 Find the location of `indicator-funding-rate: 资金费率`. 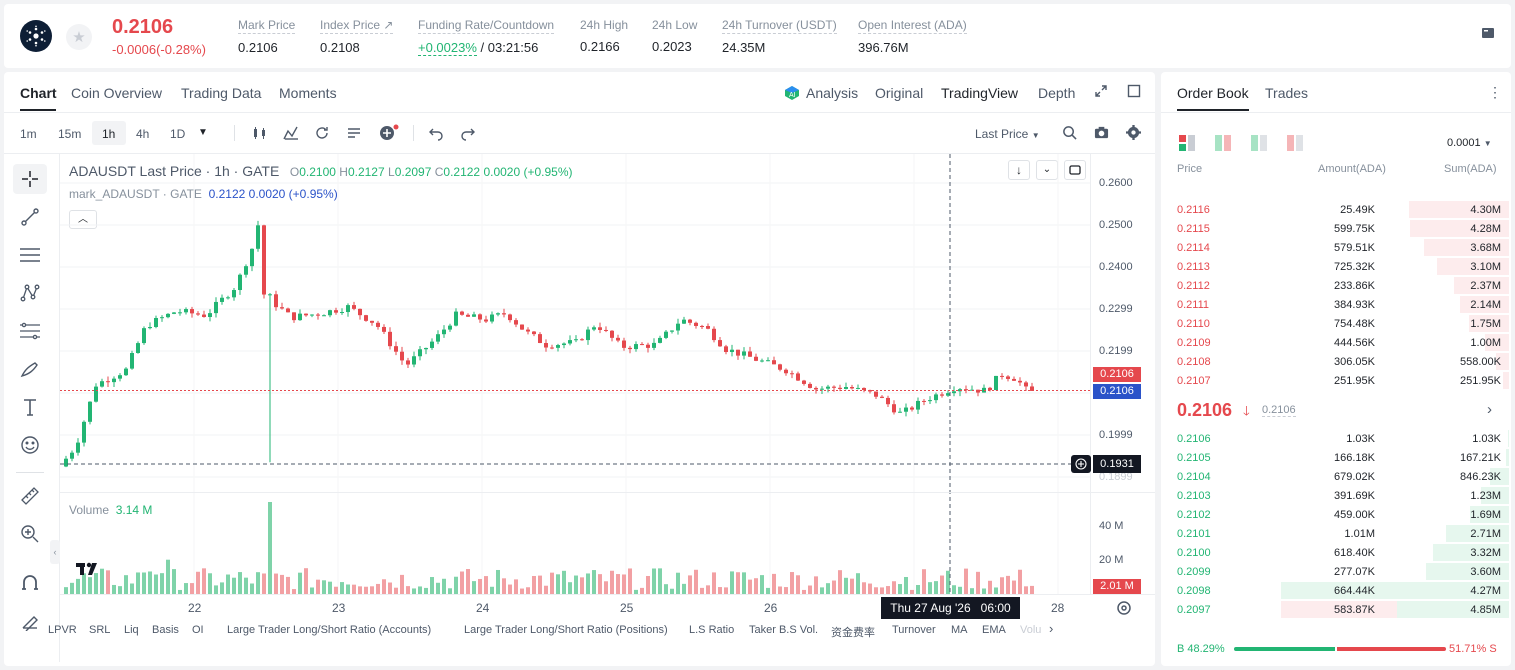

indicator-funding-rate: 资金费率 is located at coordinates (853, 632).